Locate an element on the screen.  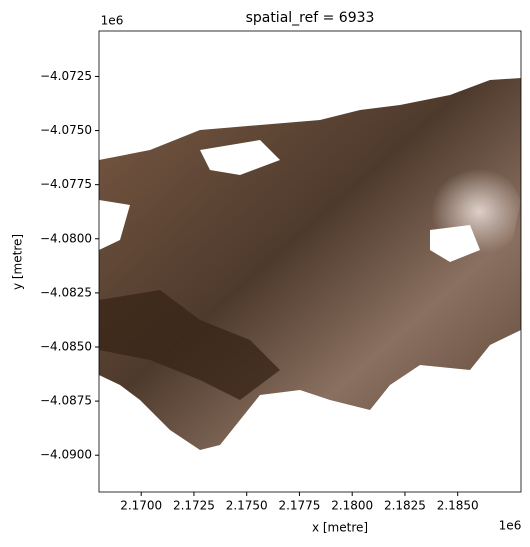
y-tick-label: −4.0725 is located at coordinates (66, 76).